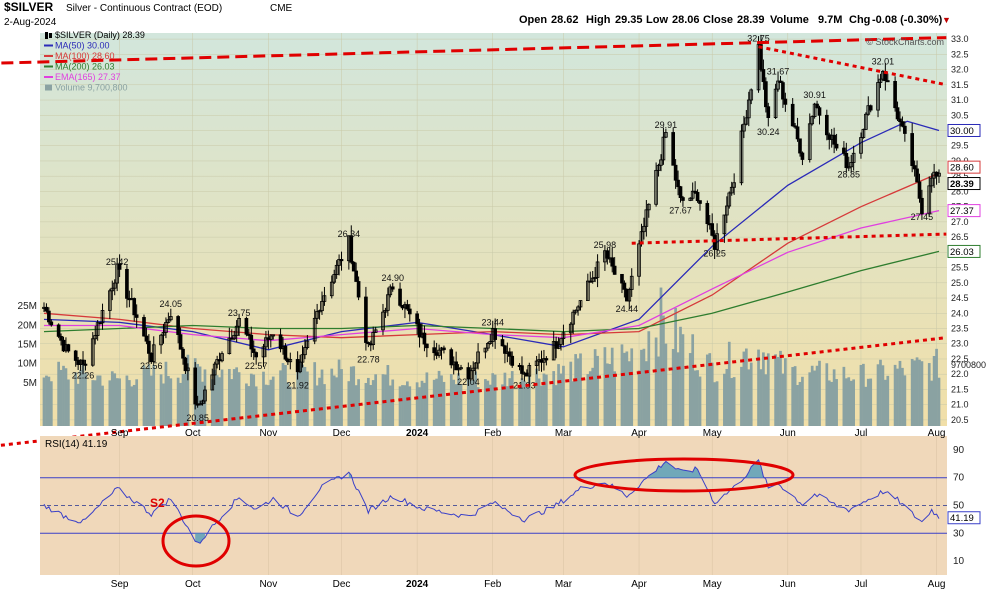  What do you see at coordinates (297, 386) in the screenshot?
I see `price-annotation: 21.92` at bounding box center [297, 386].